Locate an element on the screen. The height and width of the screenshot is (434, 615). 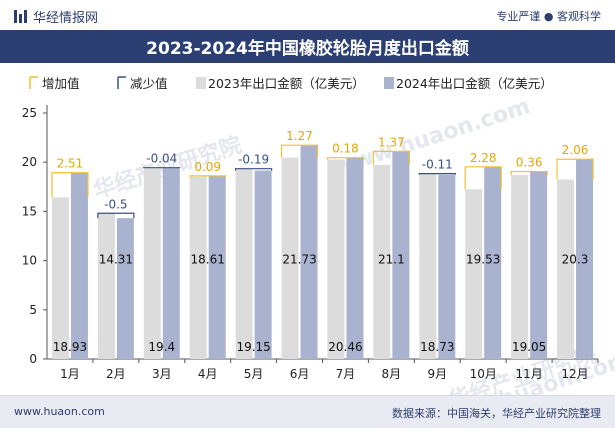
legend-label: 2023年出口金额（亿美元） is located at coordinates (286, 83).